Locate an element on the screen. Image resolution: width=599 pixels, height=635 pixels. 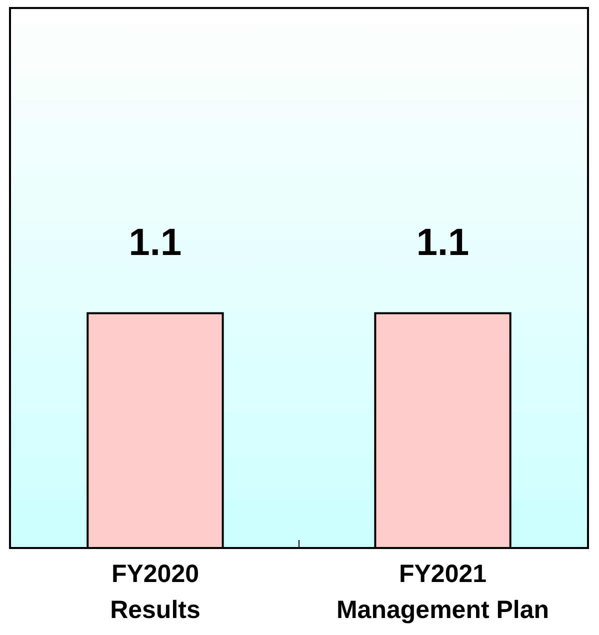
x-tick-label: FY2020 Results is located at coordinates (155, 592).